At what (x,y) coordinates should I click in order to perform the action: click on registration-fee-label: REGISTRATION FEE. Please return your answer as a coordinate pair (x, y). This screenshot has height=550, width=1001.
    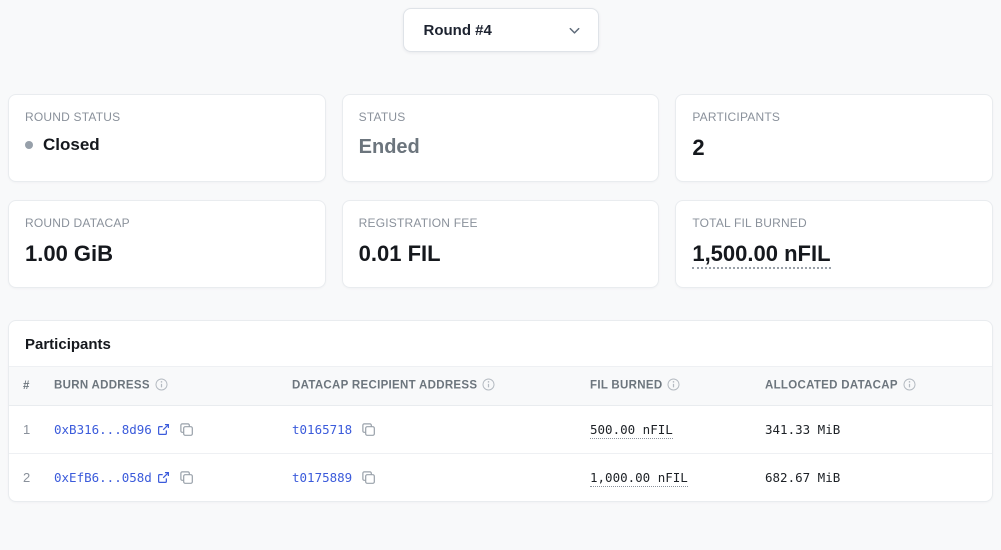
    Looking at the image, I should click on (418, 223).